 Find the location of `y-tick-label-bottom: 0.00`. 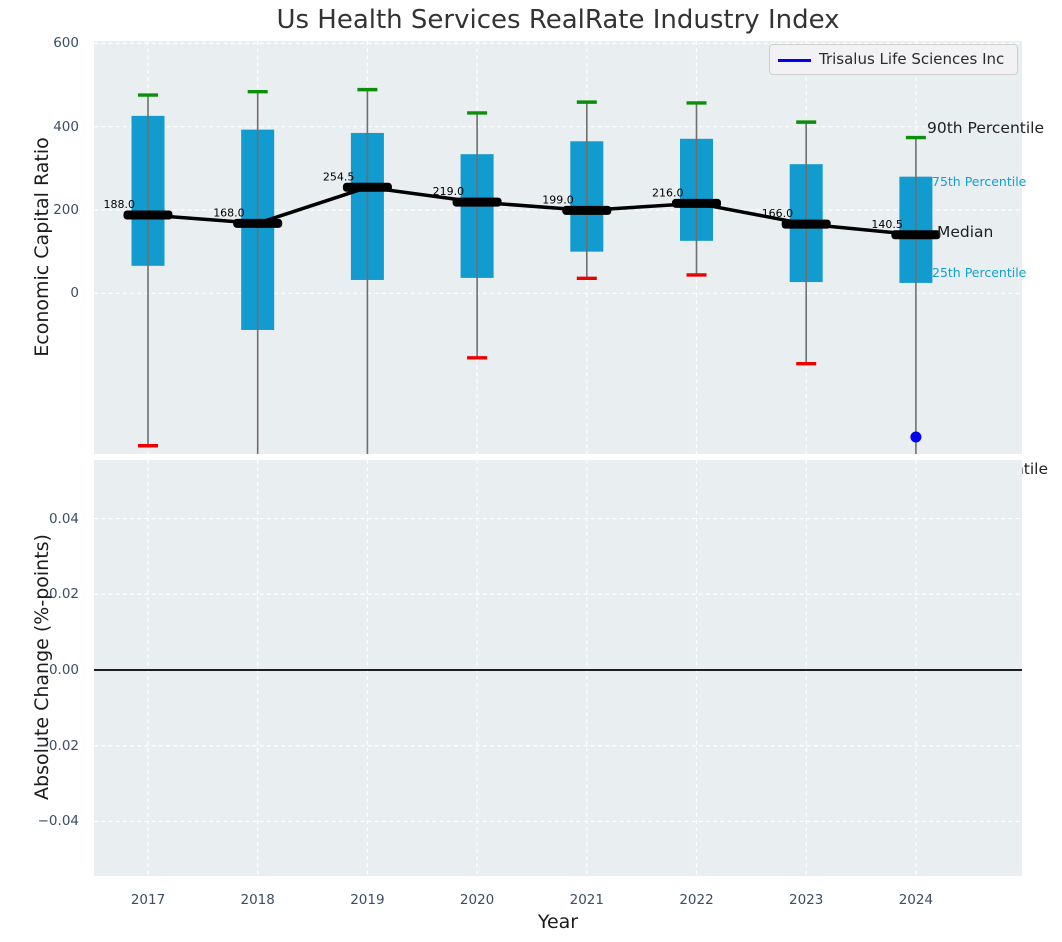

y-tick-label-bottom: 0.00 is located at coordinates (63, 670).